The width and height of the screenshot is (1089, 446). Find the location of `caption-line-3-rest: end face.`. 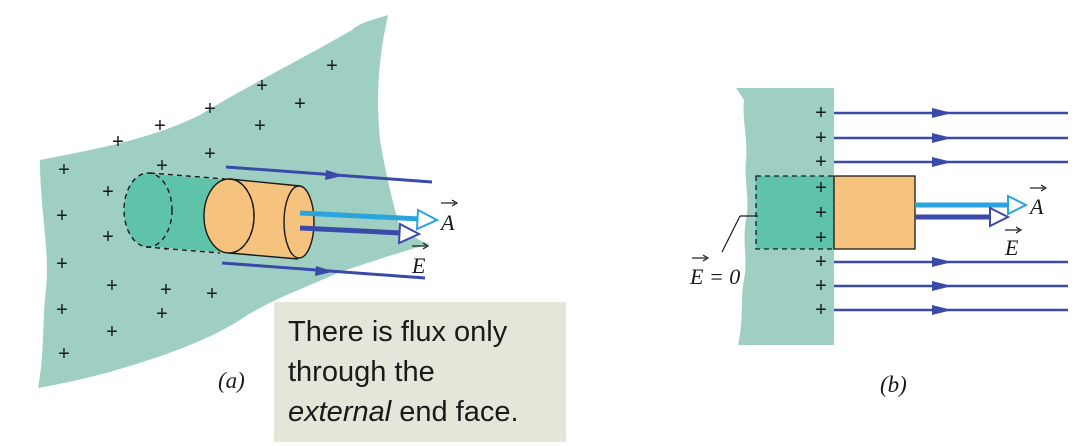

caption-line-3-rest: end face. is located at coordinates (455, 412).